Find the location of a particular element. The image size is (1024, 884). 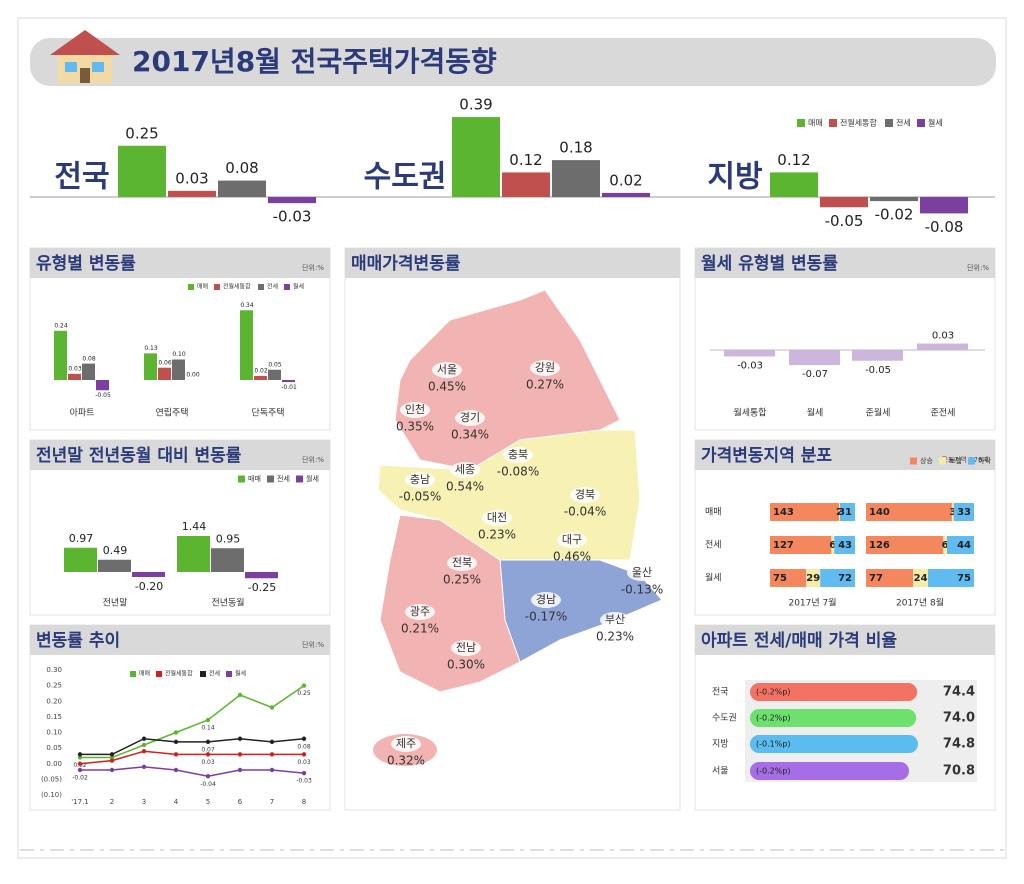

panel-title: 가격변동지역 분포 is located at coordinates (766, 456).